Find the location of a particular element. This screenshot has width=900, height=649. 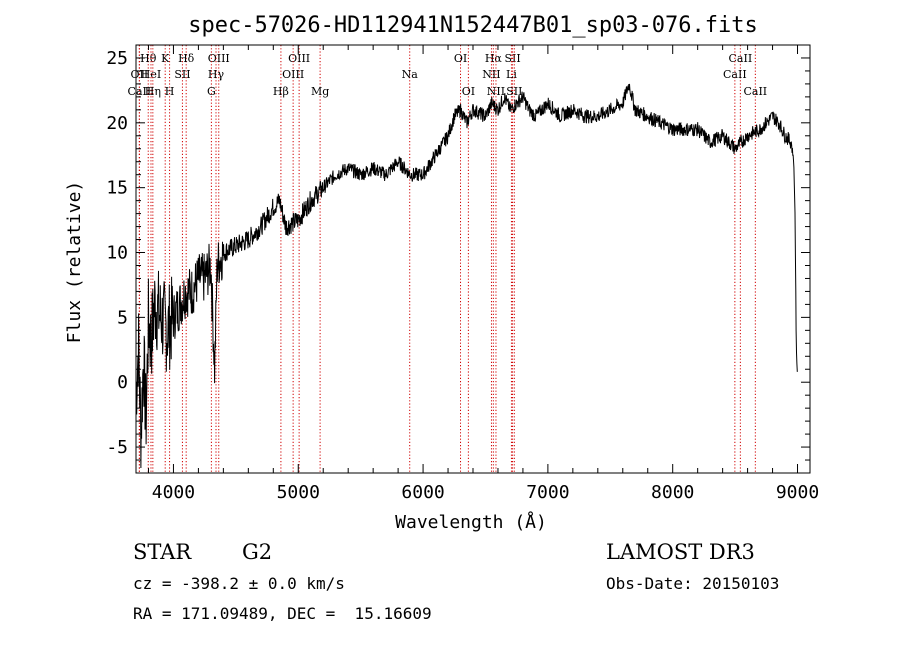

spectral-line-label: Hδ is located at coordinates (186, 58).